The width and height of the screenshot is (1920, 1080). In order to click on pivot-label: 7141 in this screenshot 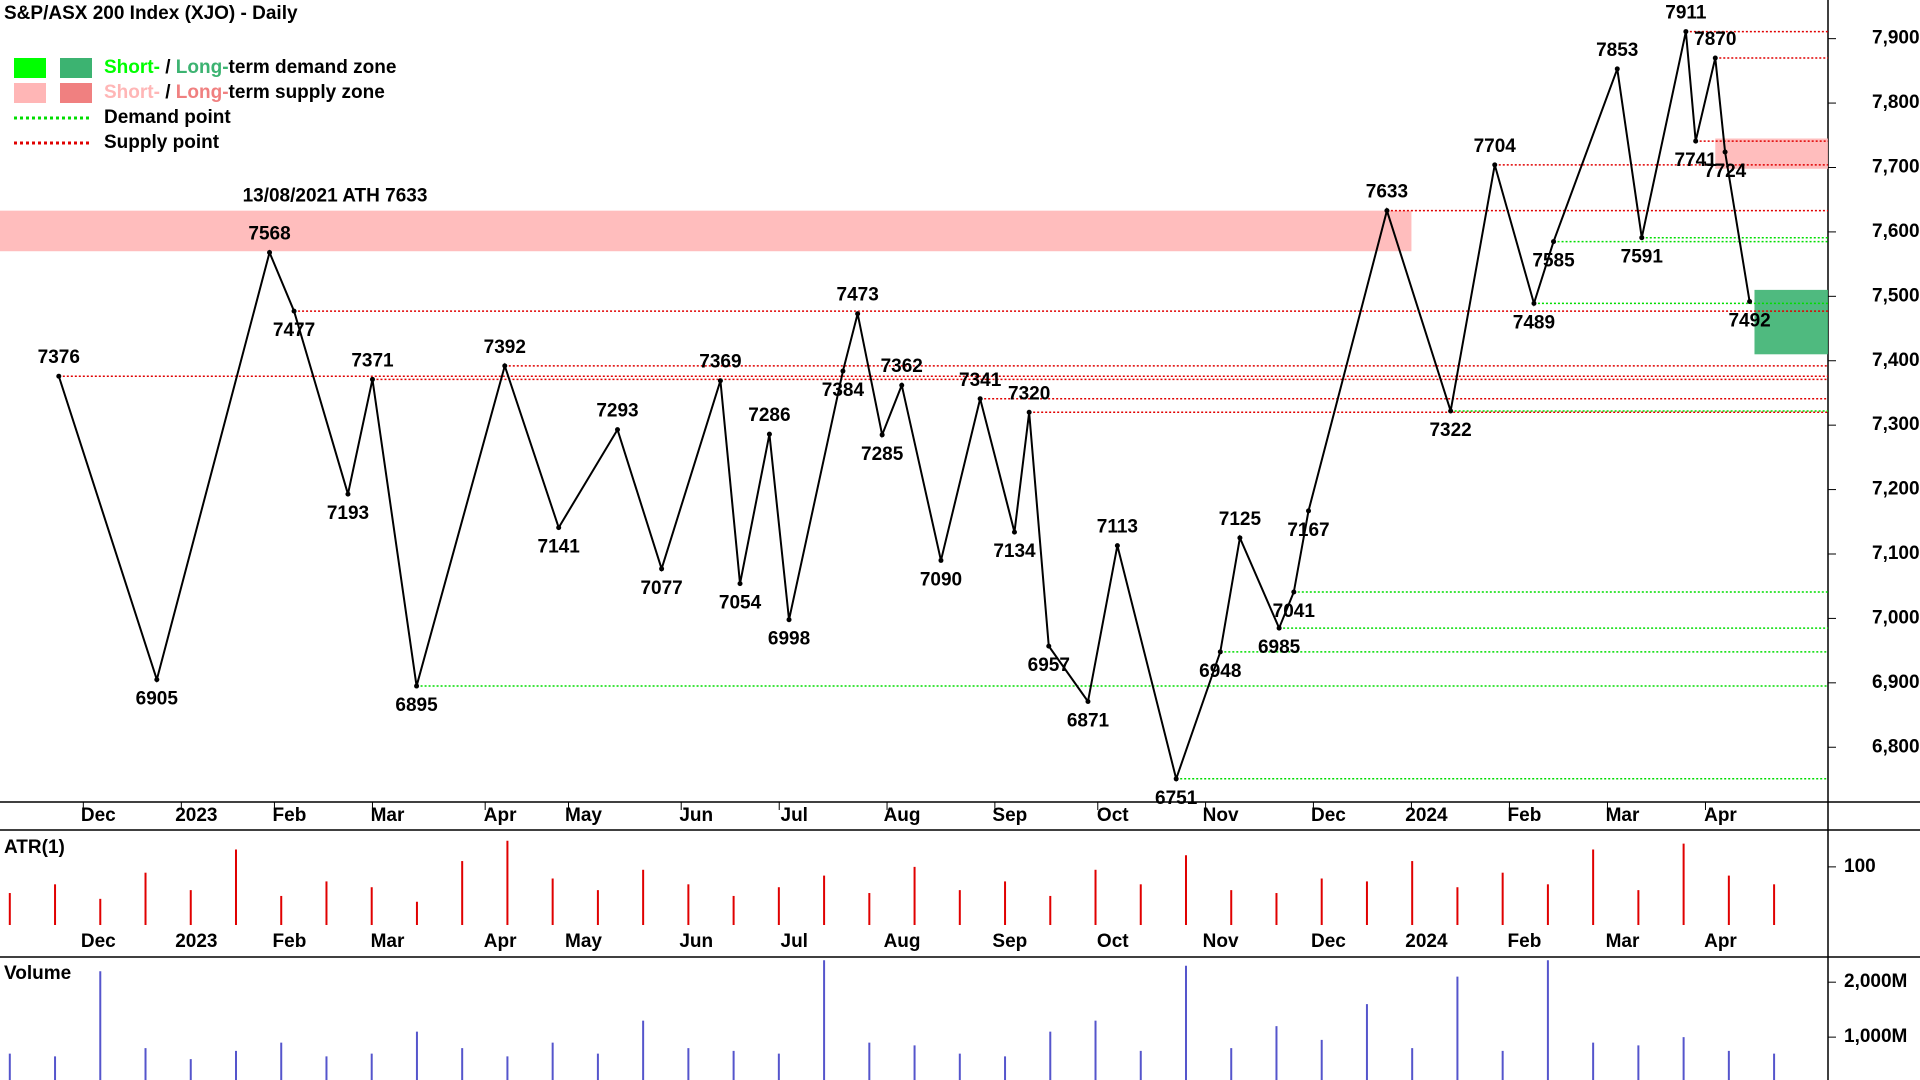, I will do `click(559, 547)`.